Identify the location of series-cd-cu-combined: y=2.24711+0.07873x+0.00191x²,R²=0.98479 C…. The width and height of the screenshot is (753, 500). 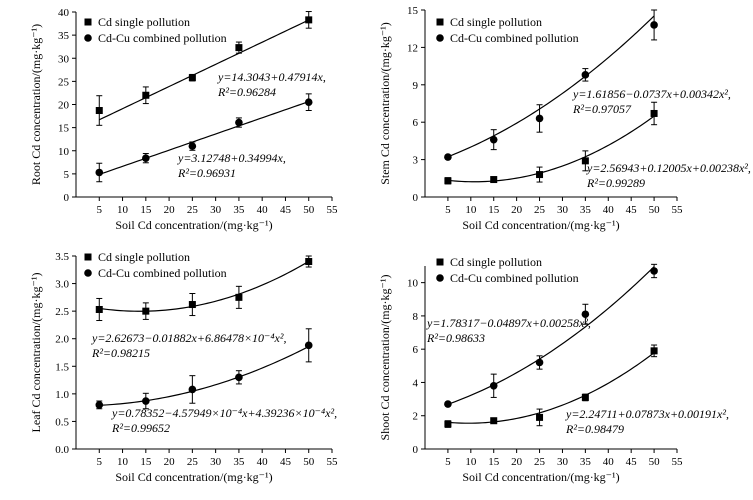
(582, 349).